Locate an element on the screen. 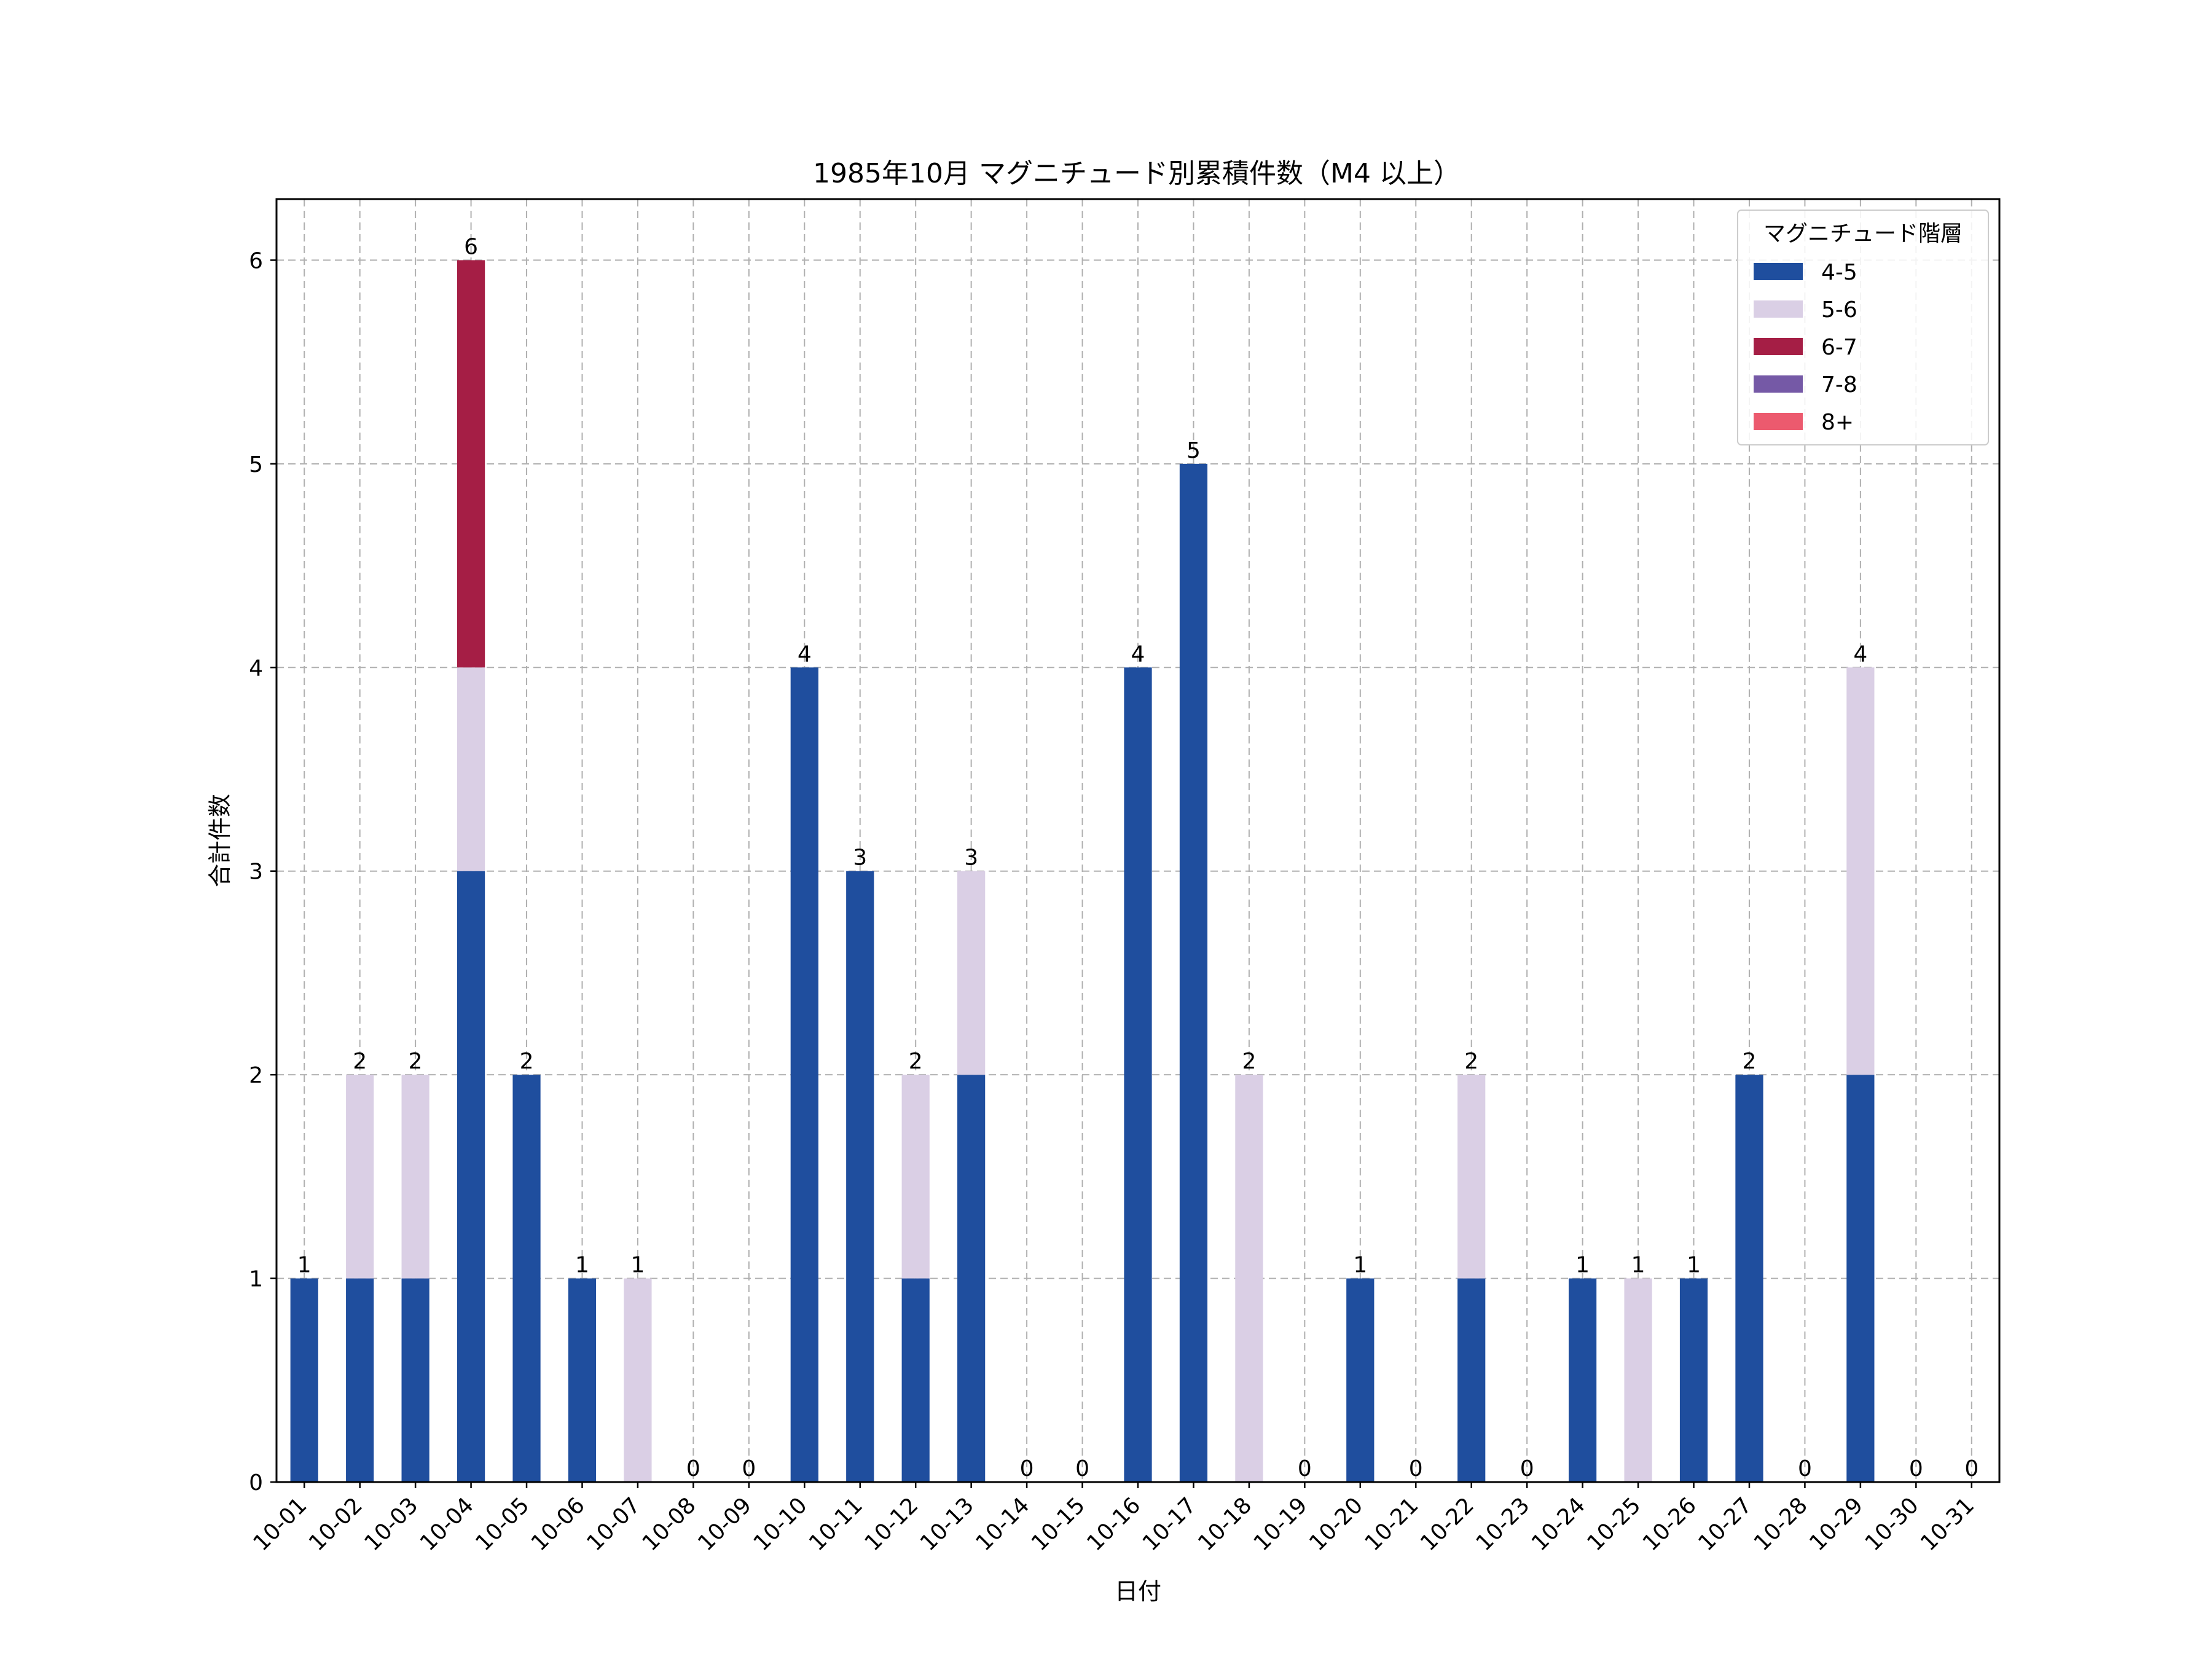  legend-label: 4-5 is located at coordinates (1839, 272).